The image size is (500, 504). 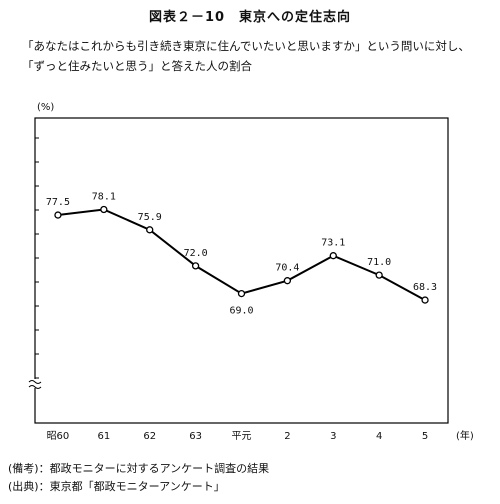 What do you see at coordinates (379, 436) in the screenshot?
I see `x-tick-label: 4` at bounding box center [379, 436].